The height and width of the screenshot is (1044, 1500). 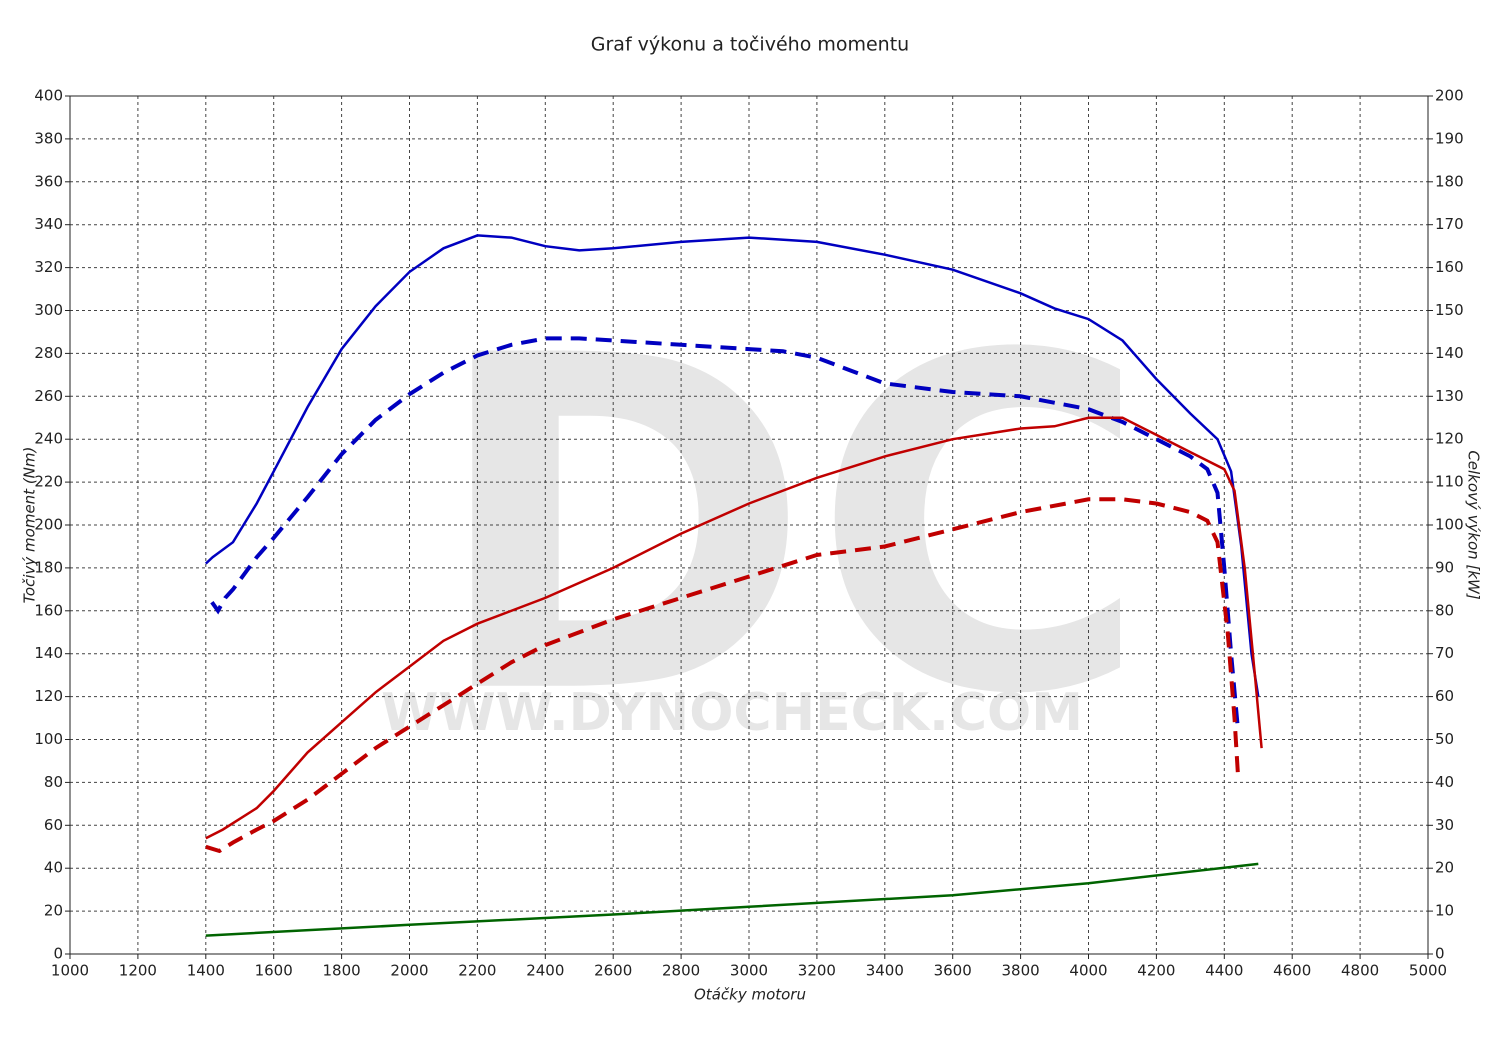 I want to click on x-axis-label: Otáčky motoru, so click(x=750, y=995).